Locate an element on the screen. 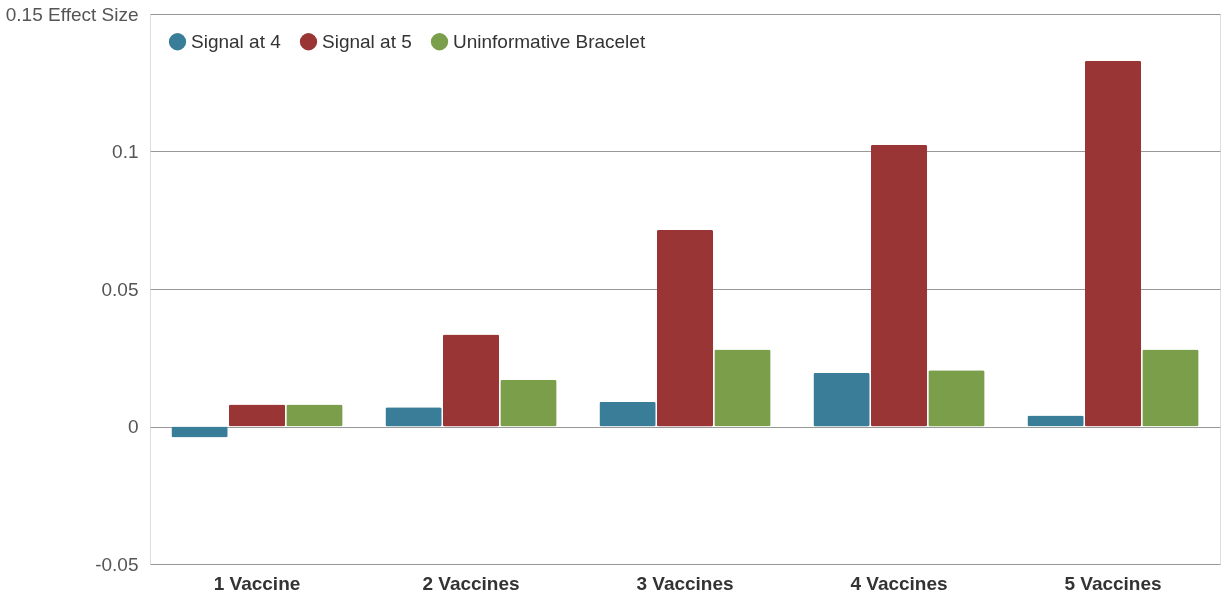 Image resolution: width=1225 pixels, height=598 pixels. x-tick-label: 2 Vaccines is located at coordinates (471, 583).